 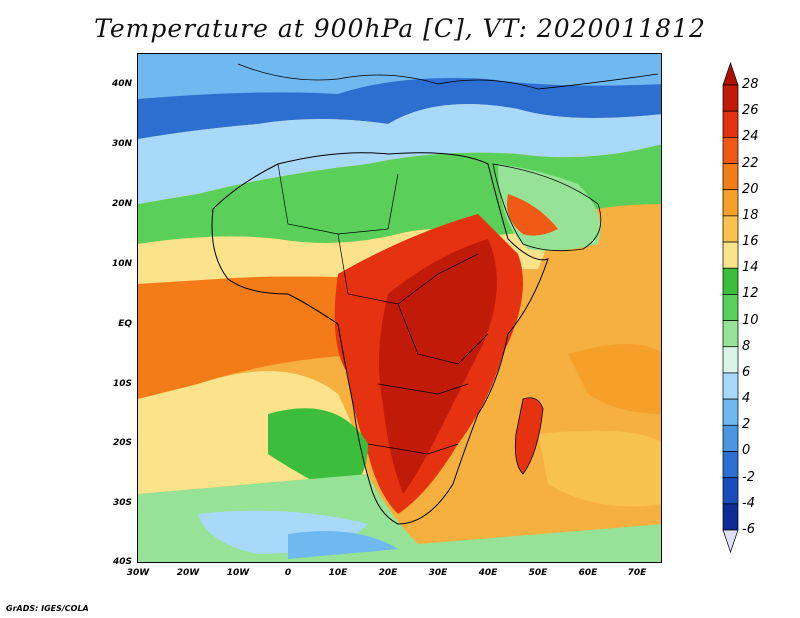 What do you see at coordinates (122, 503) in the screenshot?
I see `lat-label: 30S` at bounding box center [122, 503].